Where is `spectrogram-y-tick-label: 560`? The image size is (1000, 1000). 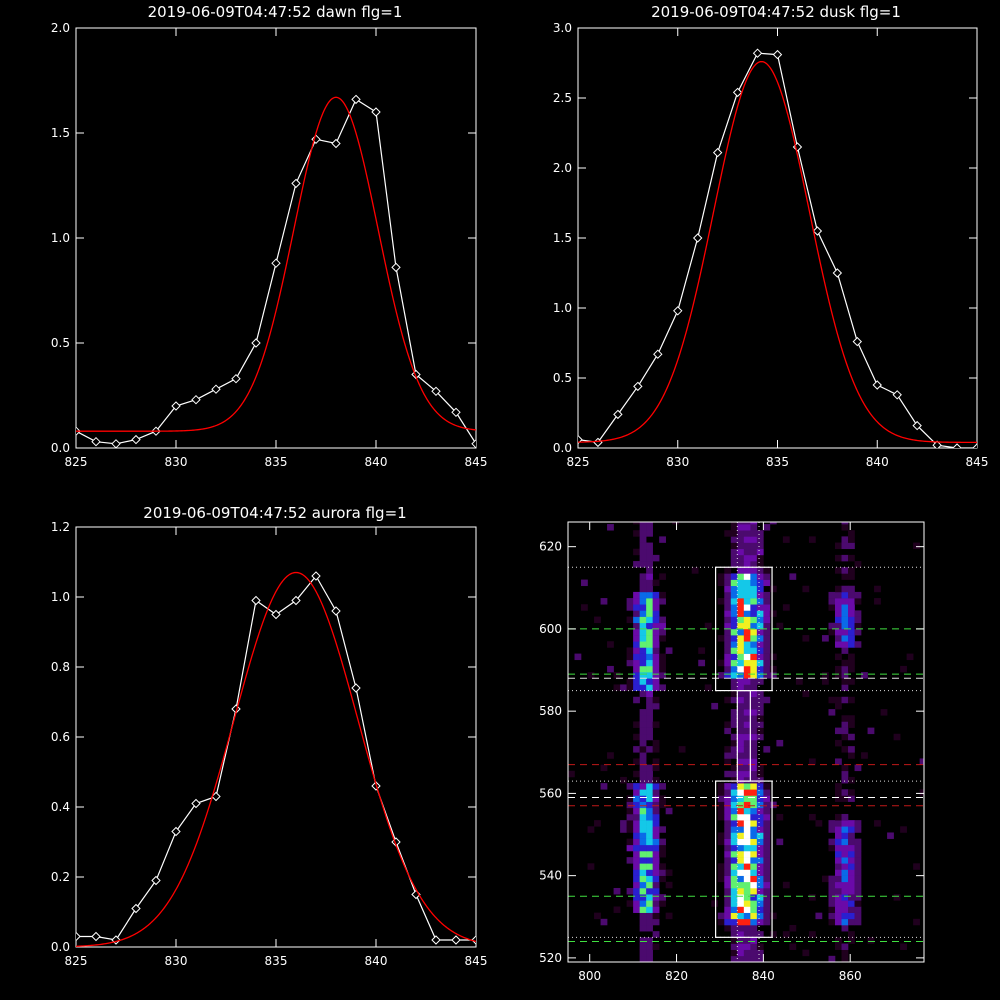
spectrogram-y-tick-label: 560 is located at coordinates (550, 793).